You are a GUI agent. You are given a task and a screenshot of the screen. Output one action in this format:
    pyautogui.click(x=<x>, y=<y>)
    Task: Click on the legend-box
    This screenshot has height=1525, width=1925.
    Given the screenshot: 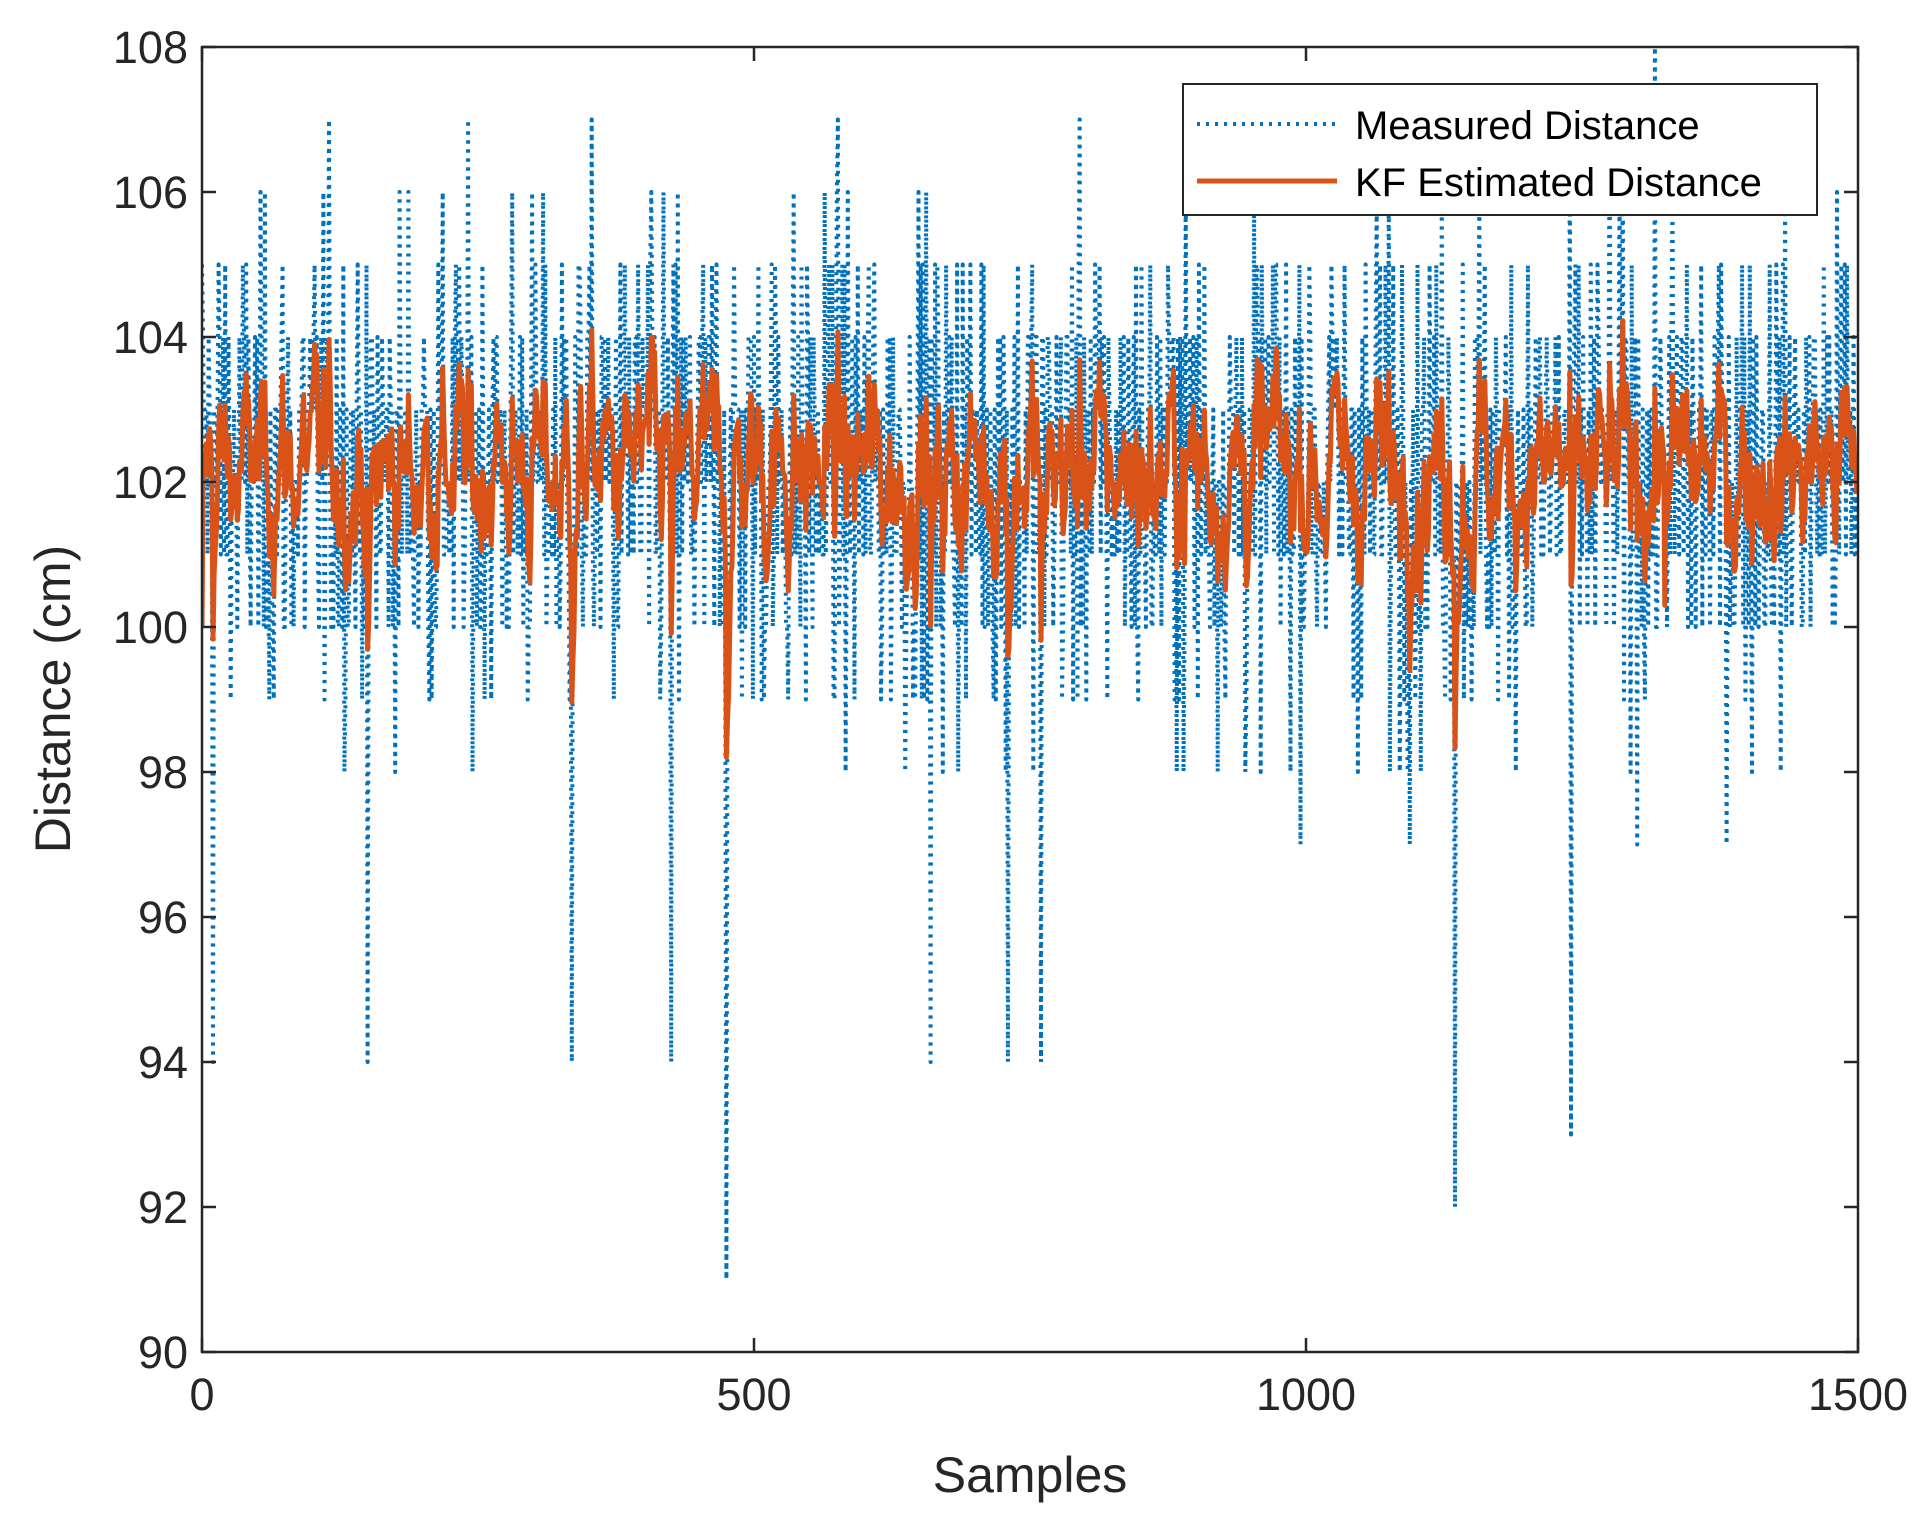 What is the action you would take?
    pyautogui.click(x=1500, y=149)
    